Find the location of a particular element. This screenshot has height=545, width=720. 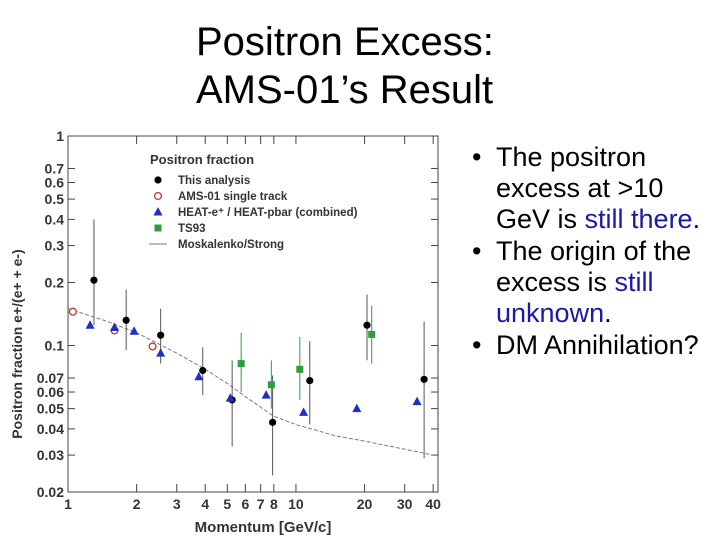

x-tick-label: 40 is located at coordinates (433, 504).